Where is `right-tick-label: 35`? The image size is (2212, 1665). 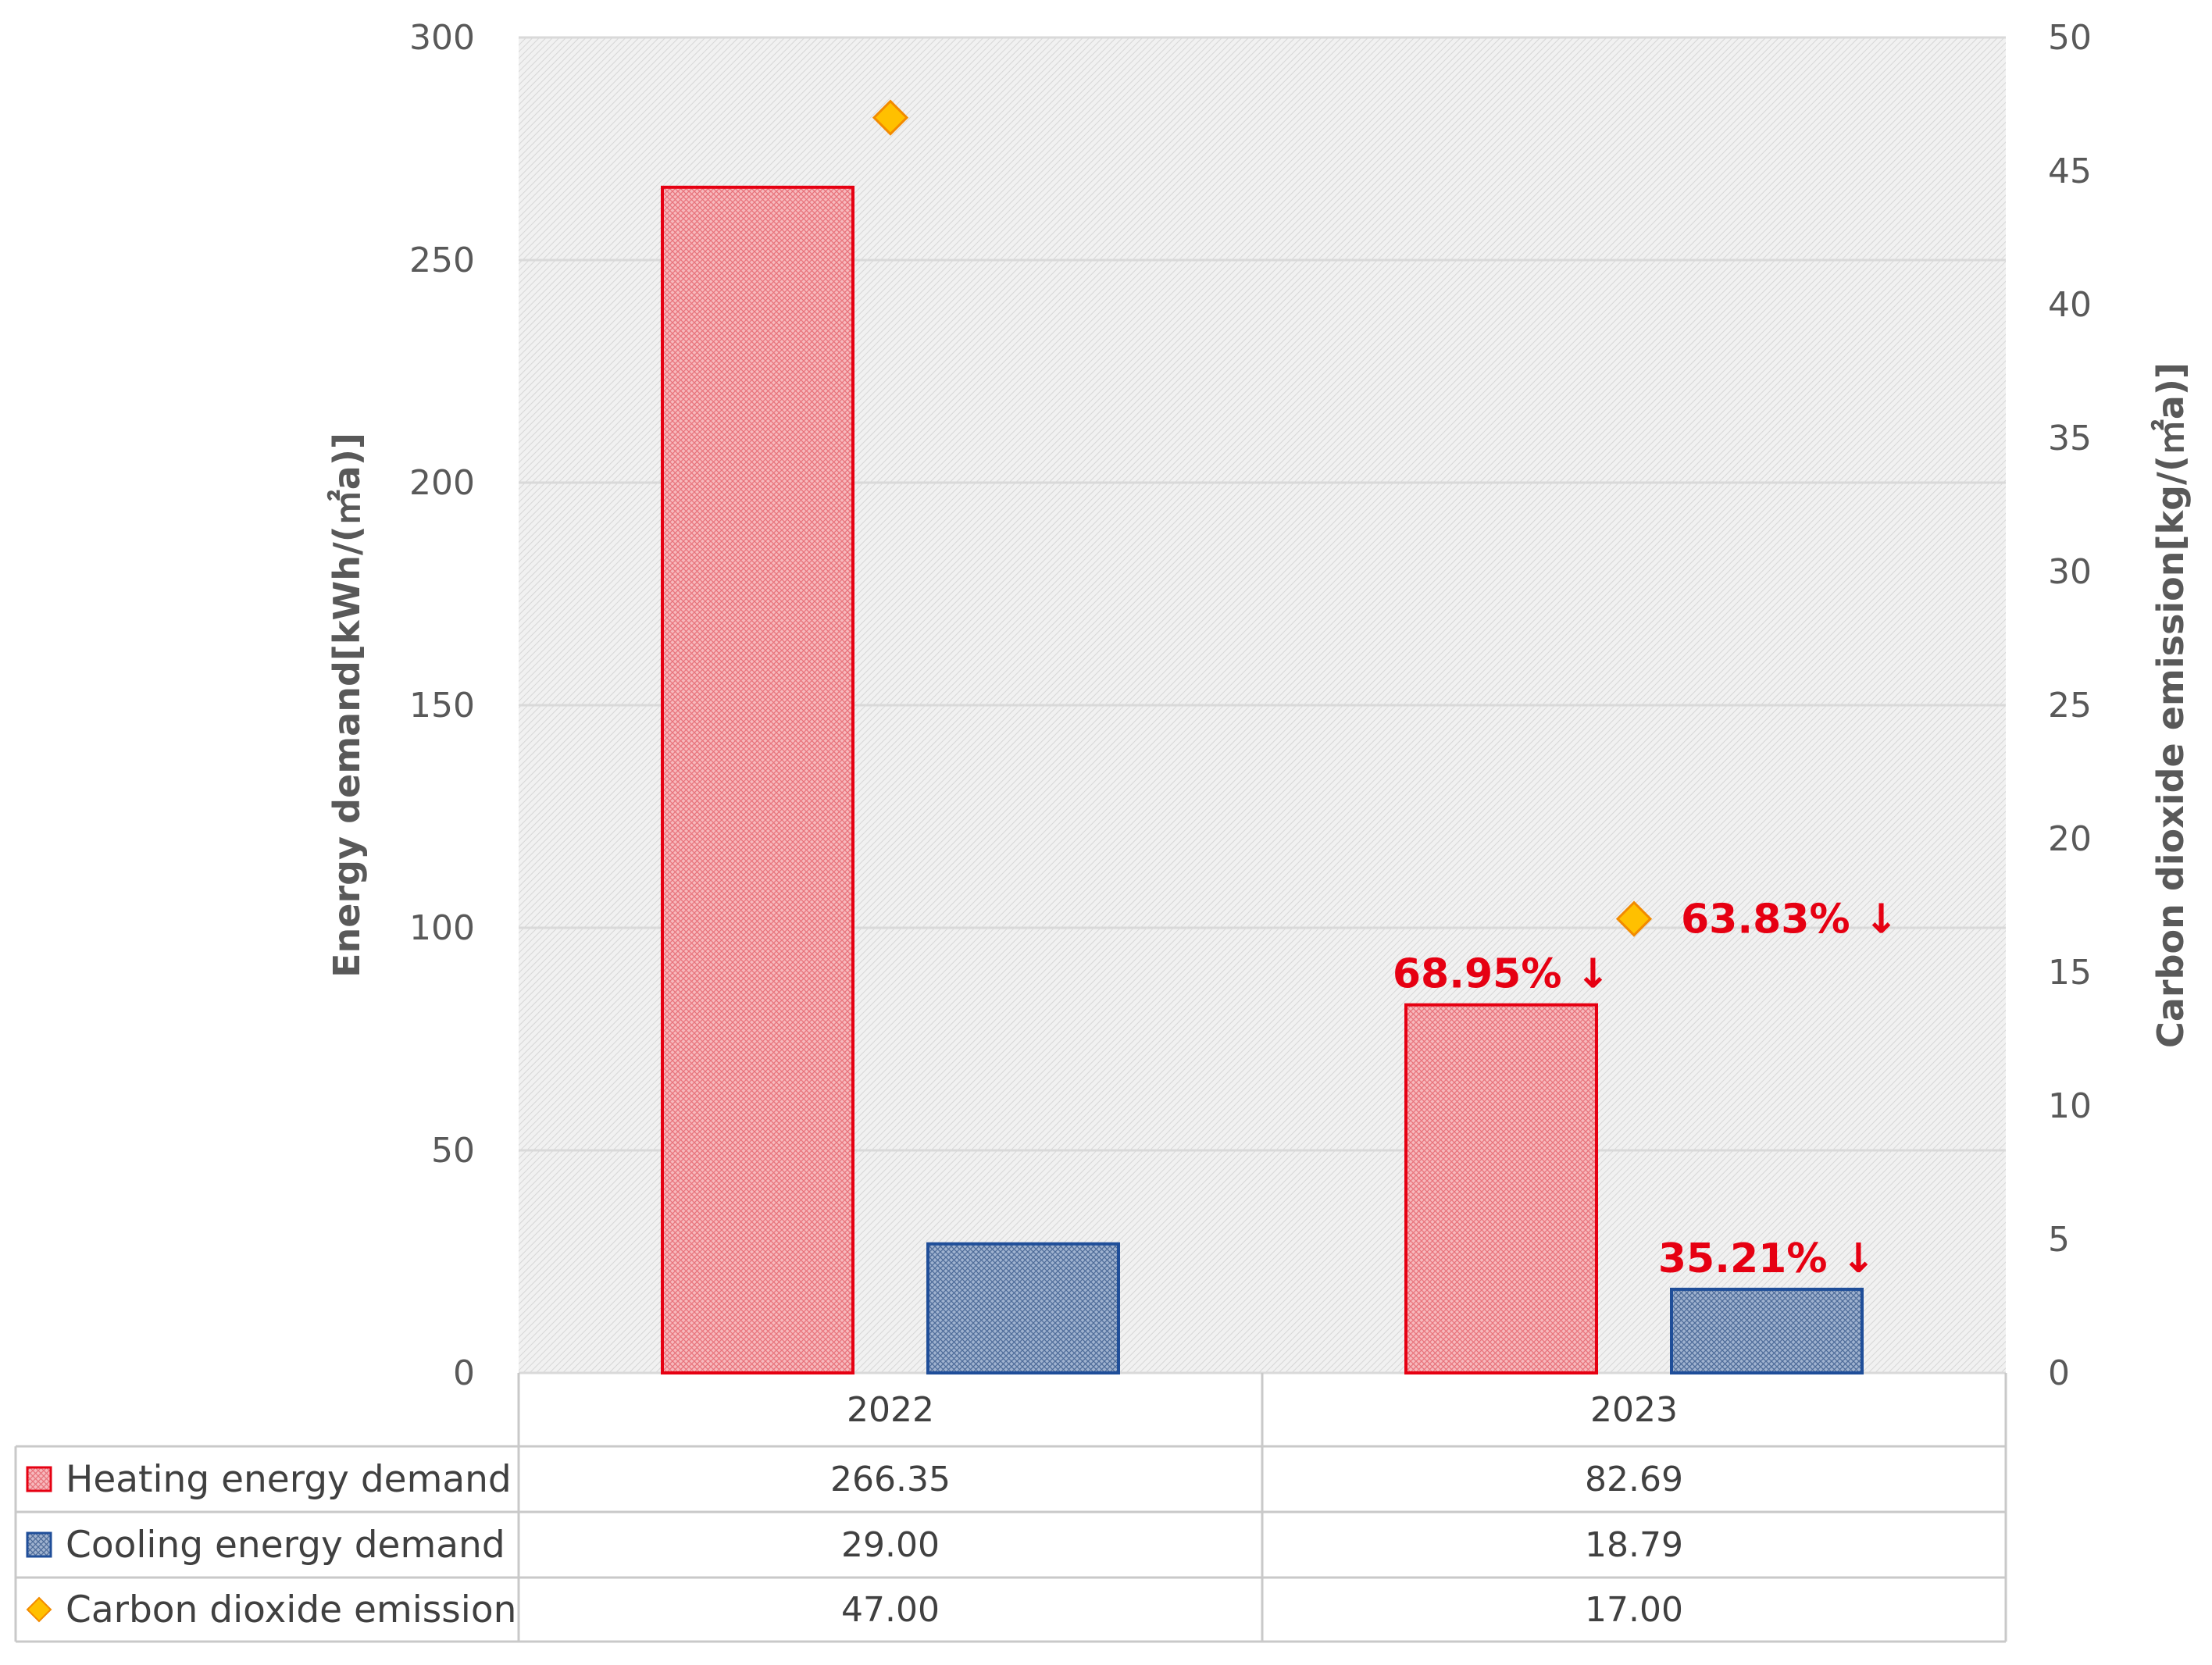
right-tick-label: 35 is located at coordinates (2070, 438).